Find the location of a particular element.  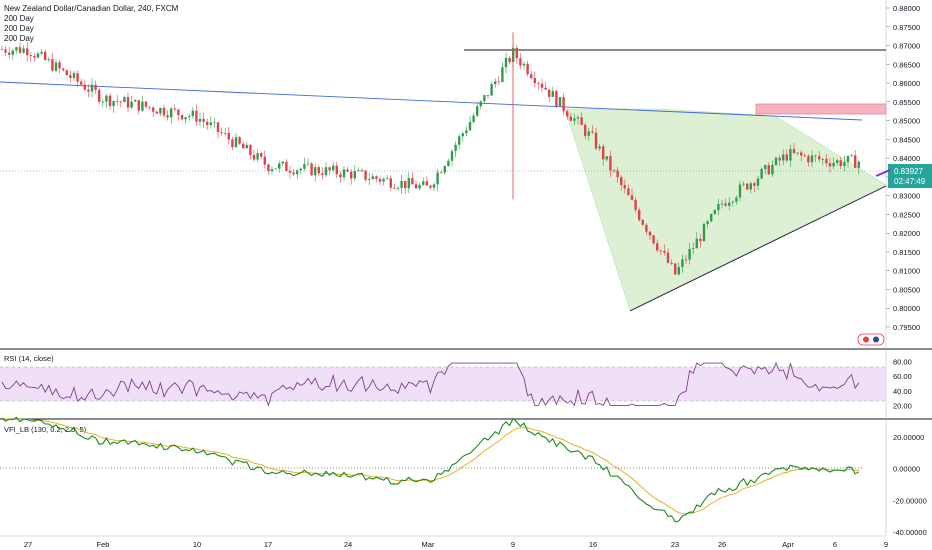

price-tick-label: 0.87500 is located at coordinates (906, 27).